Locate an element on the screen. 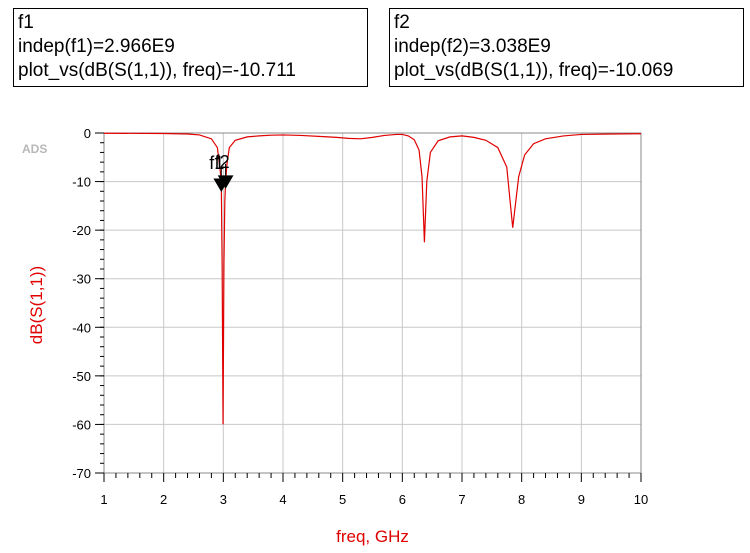 This screenshot has height=553, width=750. marker-indep-f2: indep(f2)=3.038E9 is located at coordinates (472, 46).